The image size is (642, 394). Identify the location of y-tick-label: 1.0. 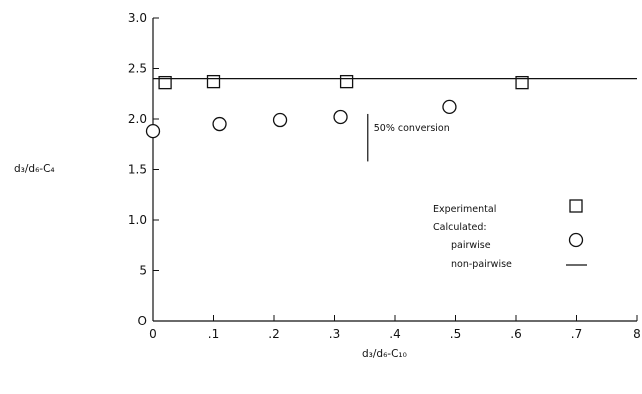
(137, 220).